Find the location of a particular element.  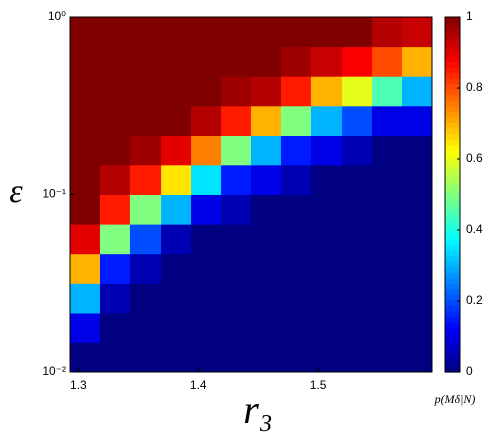

colorbar-label: p(Mδ|N) is located at coordinates (455, 399).